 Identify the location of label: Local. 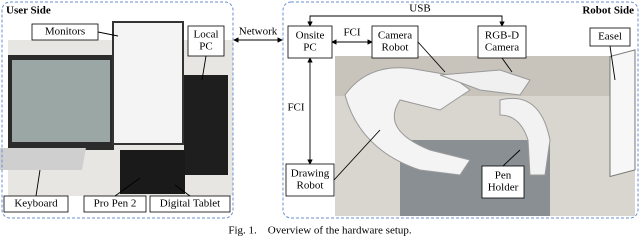
(205, 35).